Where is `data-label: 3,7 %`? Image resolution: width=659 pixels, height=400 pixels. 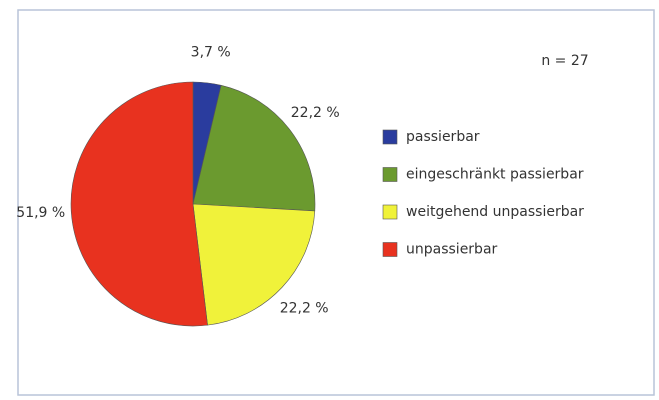 data-label: 3,7 % is located at coordinates (211, 53).